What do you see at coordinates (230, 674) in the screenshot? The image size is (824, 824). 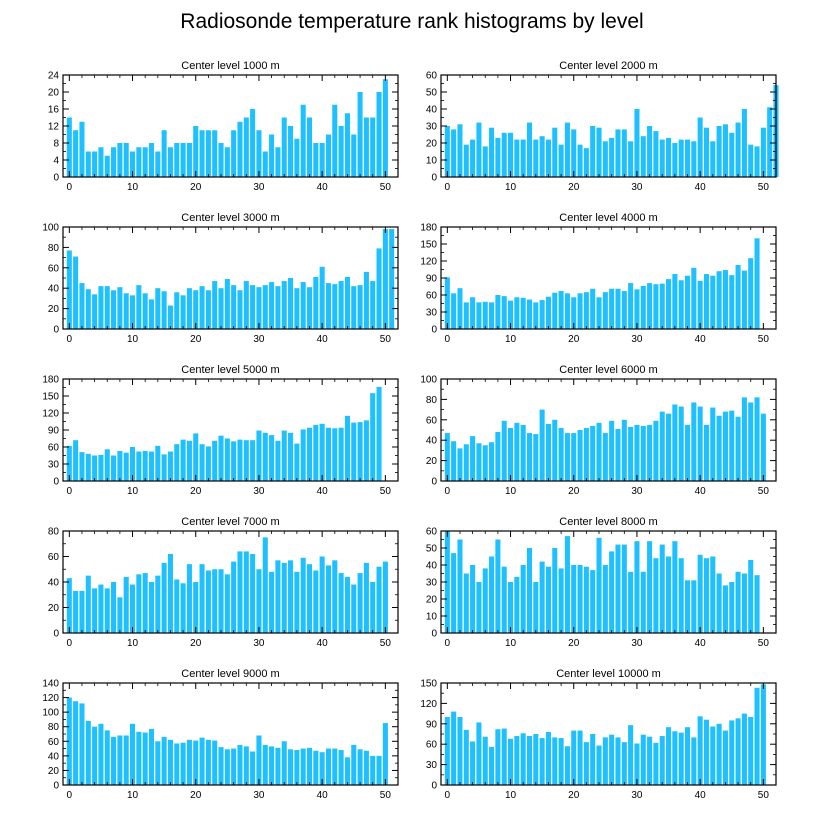 I see `panel-title: Center level 9000 m` at bounding box center [230, 674].